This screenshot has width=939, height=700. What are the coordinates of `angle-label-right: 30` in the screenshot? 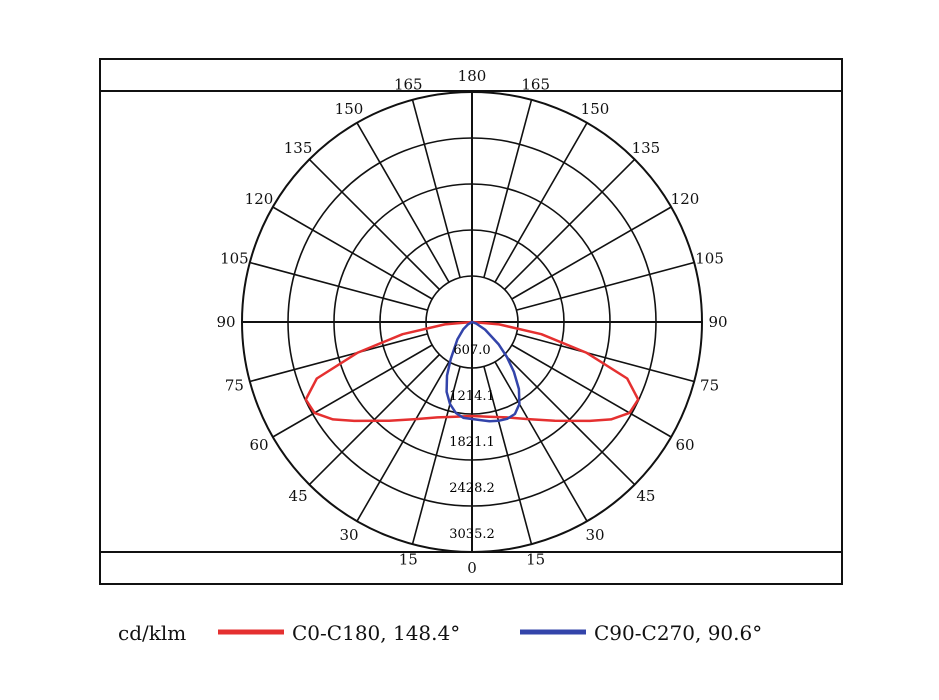 It's located at (594, 535).